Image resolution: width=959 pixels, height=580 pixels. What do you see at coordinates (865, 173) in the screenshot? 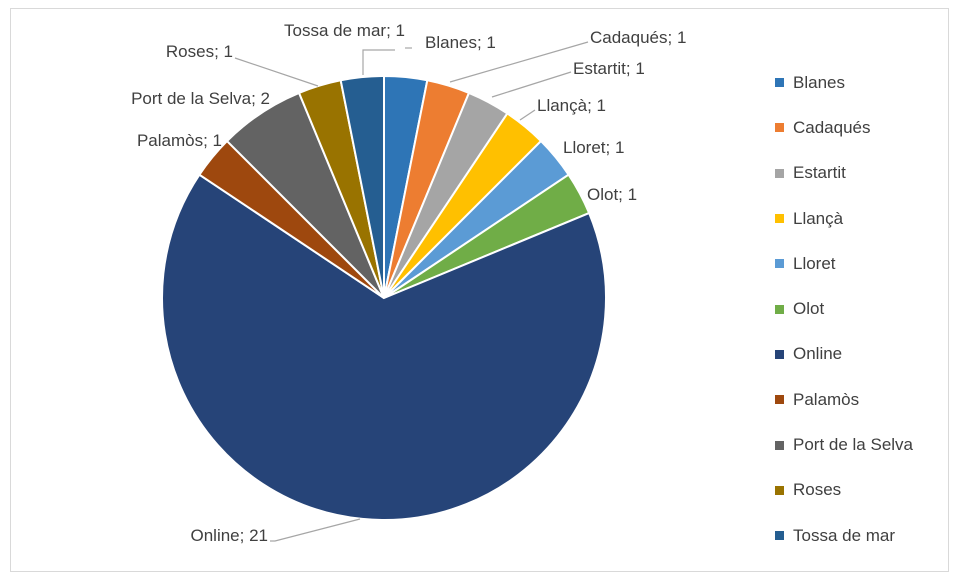
I see `legend-item: Estartit` at bounding box center [865, 173].